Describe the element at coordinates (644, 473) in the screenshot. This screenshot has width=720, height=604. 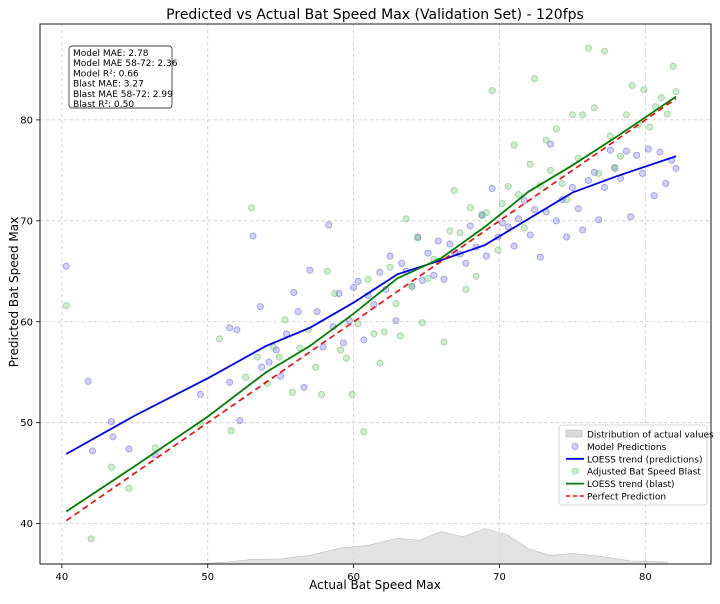
I see `legend-label: Adjusted Bat Speed Blast` at that location.